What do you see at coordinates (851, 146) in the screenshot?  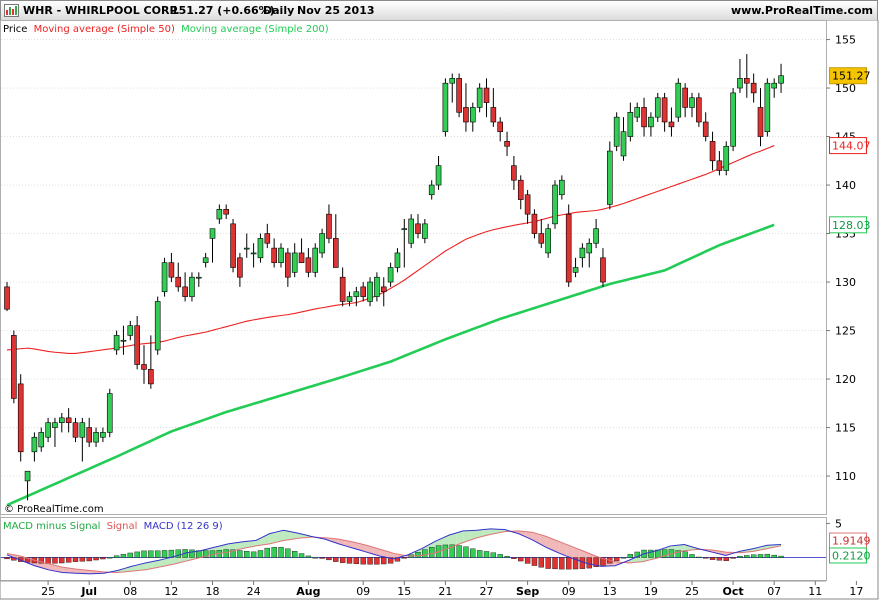 I see `sma50-tag-label: 144.07` at bounding box center [851, 146].